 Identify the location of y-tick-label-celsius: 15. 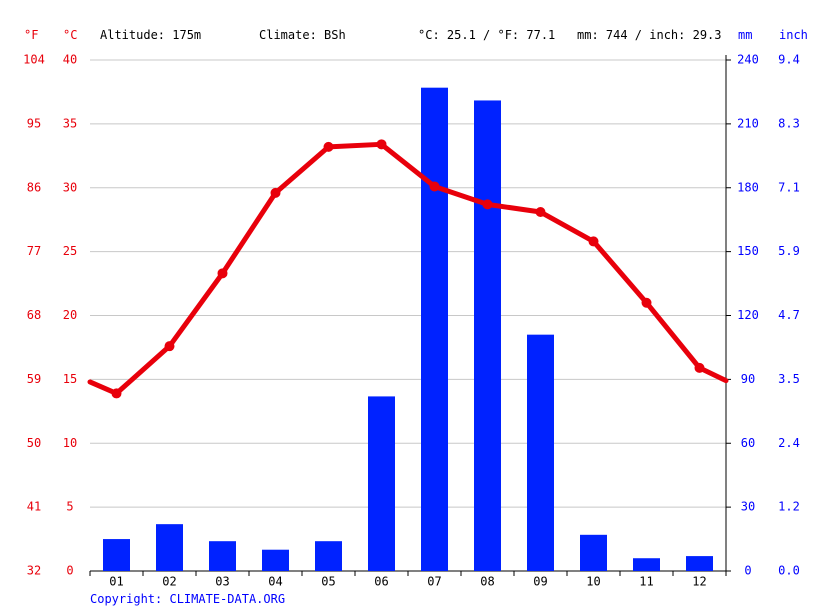
(70, 379).